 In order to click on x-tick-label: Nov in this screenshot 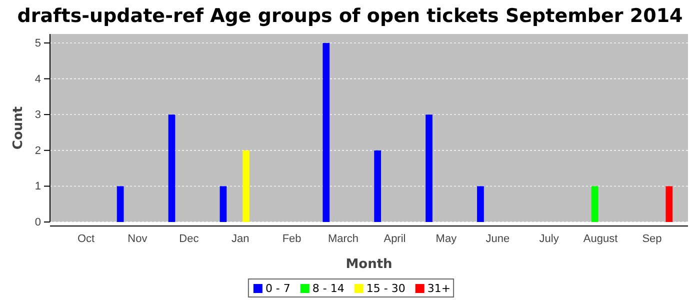, I will do `click(138, 238)`.